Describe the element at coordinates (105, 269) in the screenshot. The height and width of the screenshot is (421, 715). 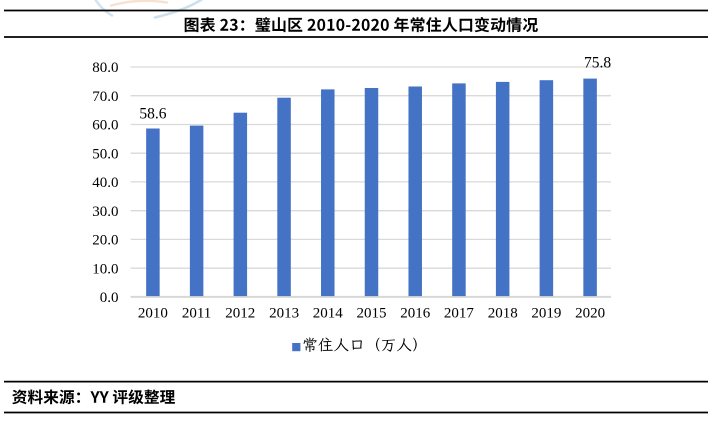
I see `svg-text: 10.0` at that location.